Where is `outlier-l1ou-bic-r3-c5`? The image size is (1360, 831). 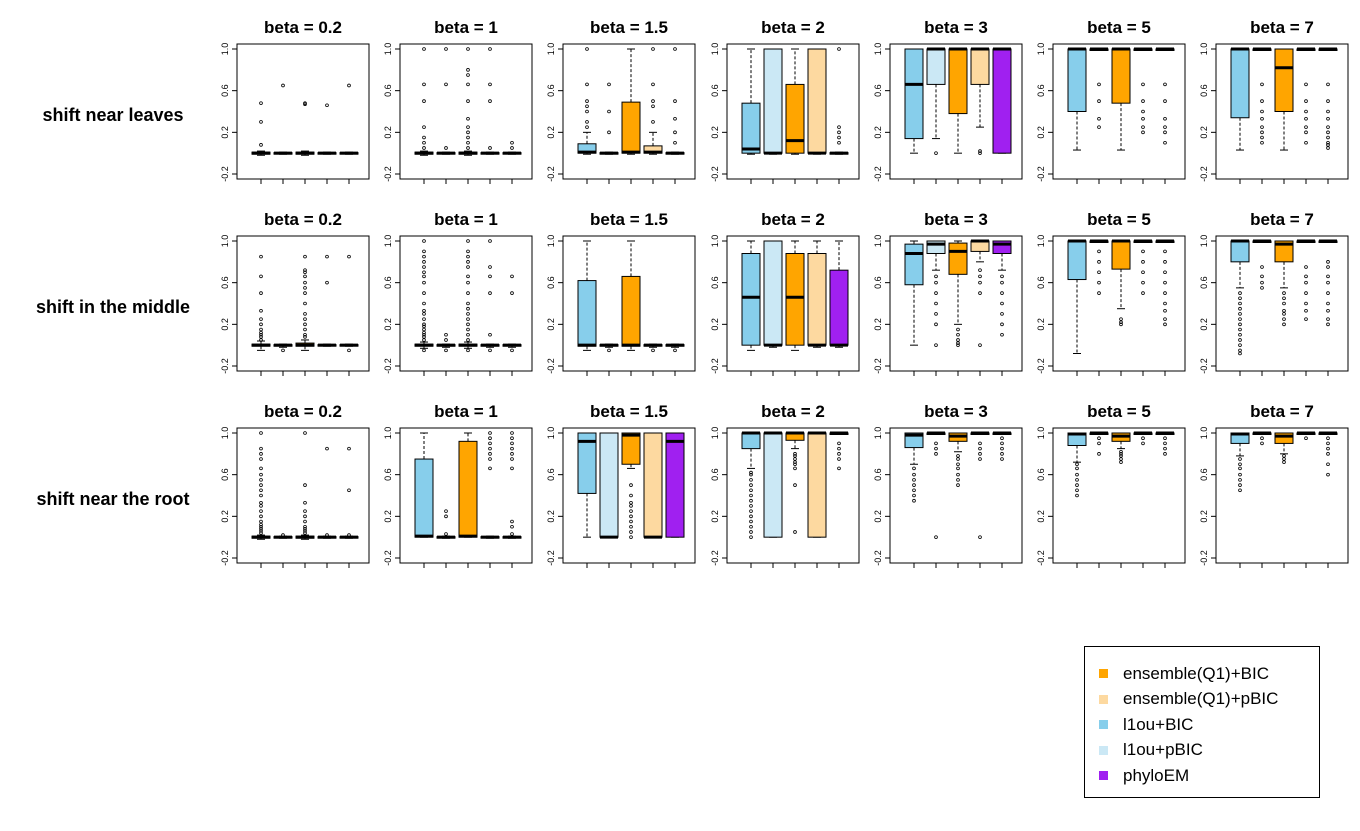
outlier-l1ou-bic-r3-c5 is located at coordinates (914, 480).